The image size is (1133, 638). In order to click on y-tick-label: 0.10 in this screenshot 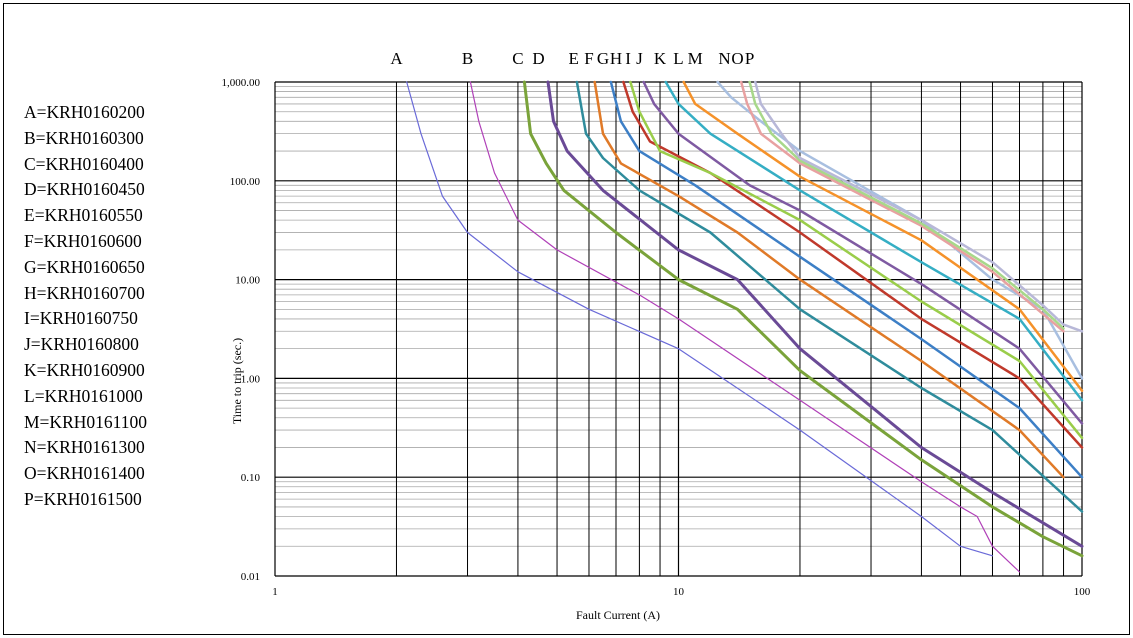, I will do `click(251, 478)`.